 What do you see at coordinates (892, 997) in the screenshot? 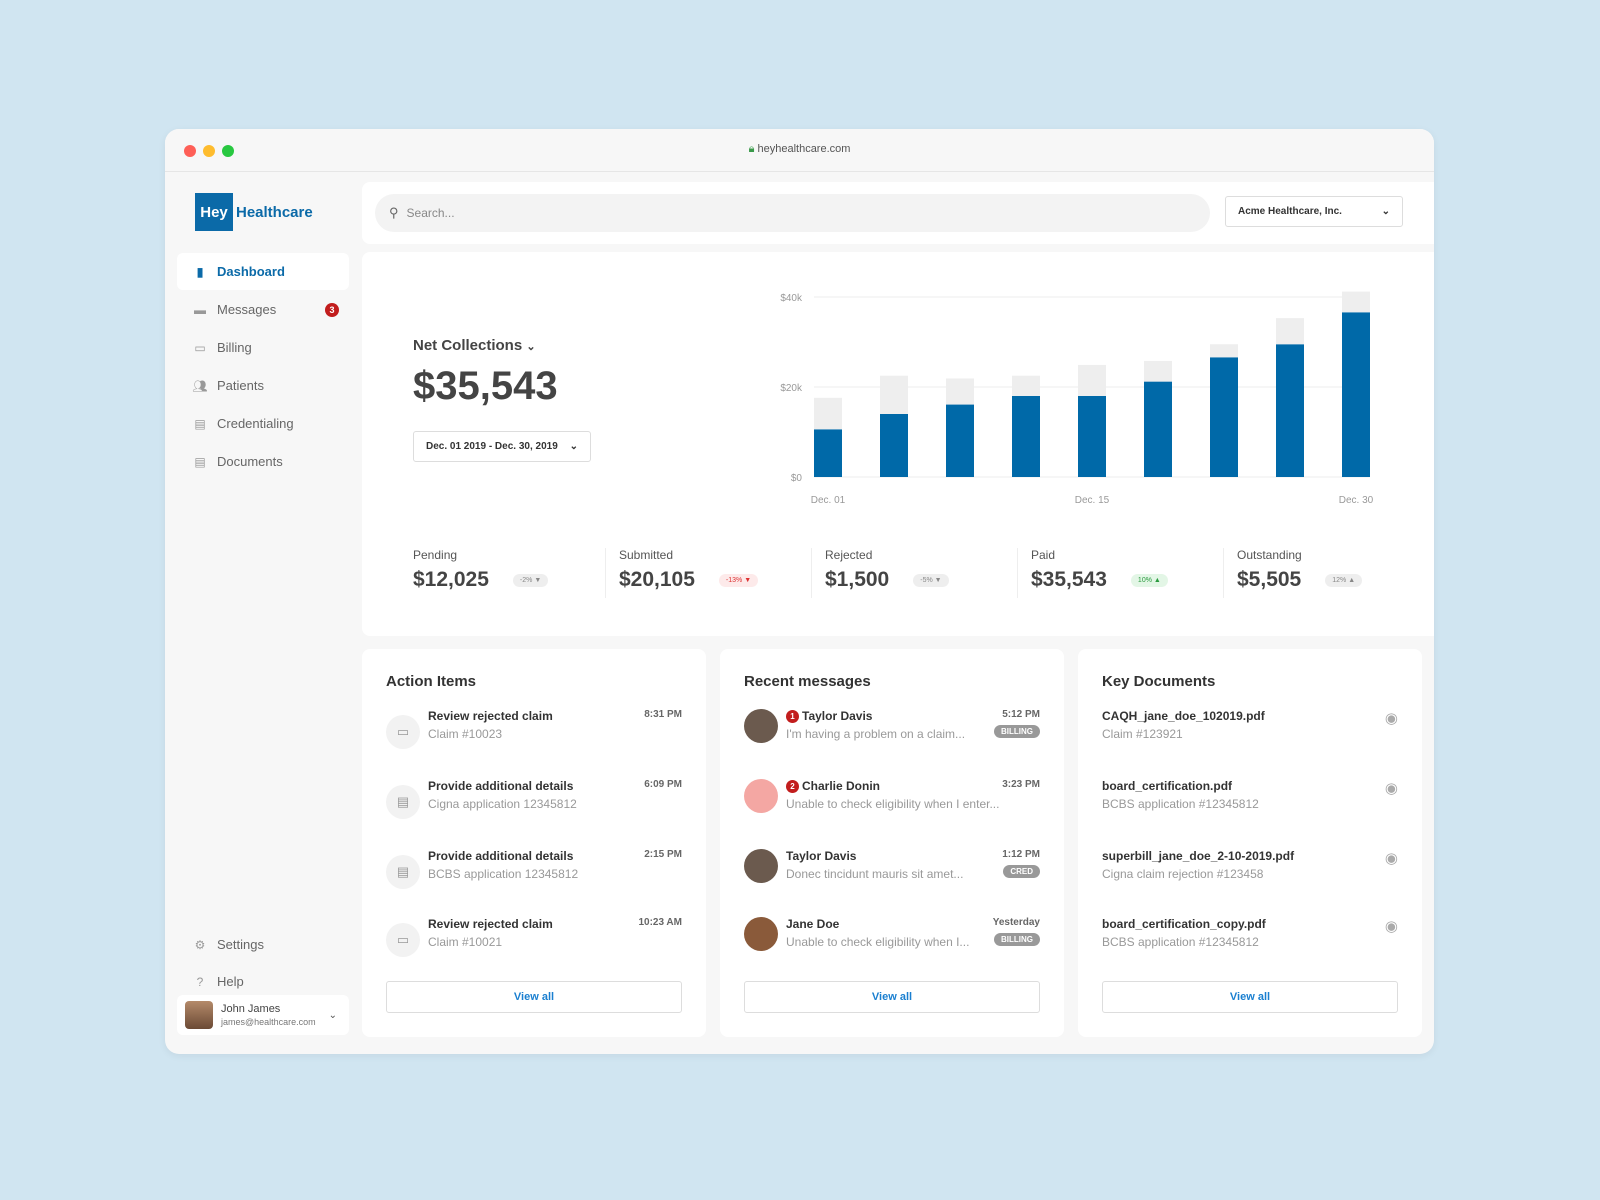
I see `messages-view-all-button: View all` at bounding box center [892, 997].